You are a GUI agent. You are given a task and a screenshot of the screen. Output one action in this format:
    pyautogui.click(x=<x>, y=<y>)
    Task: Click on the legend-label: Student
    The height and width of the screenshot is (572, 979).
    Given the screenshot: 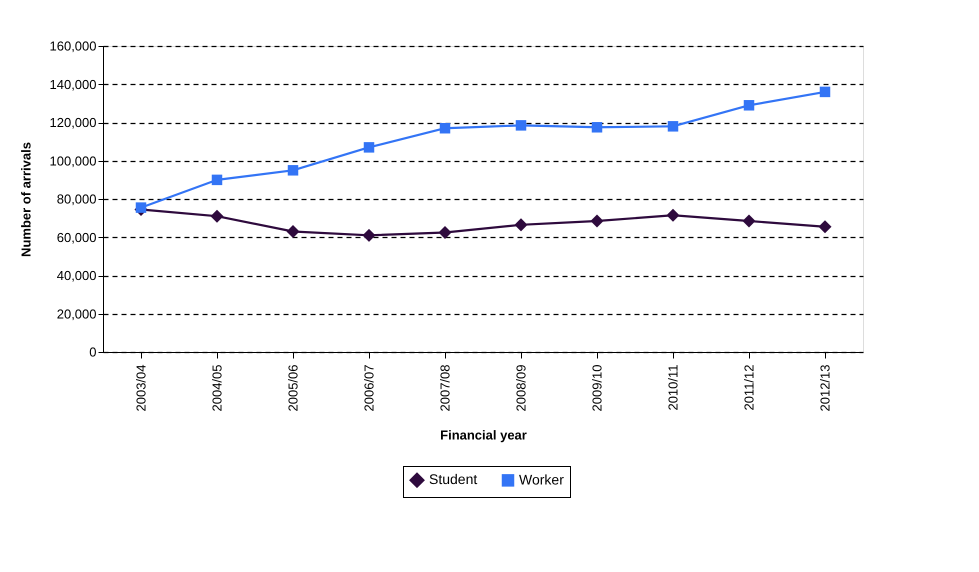 What is the action you would take?
    pyautogui.click(x=453, y=479)
    